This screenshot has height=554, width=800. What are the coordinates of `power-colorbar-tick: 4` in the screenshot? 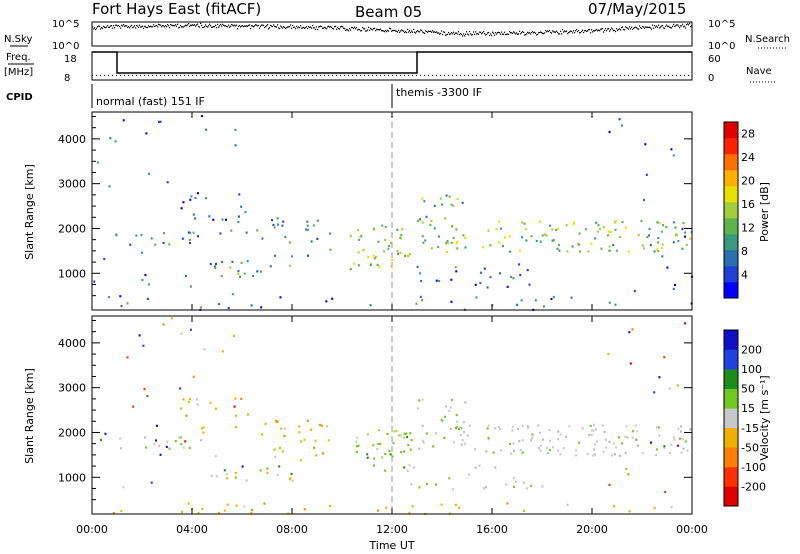 It's located at (744, 275).